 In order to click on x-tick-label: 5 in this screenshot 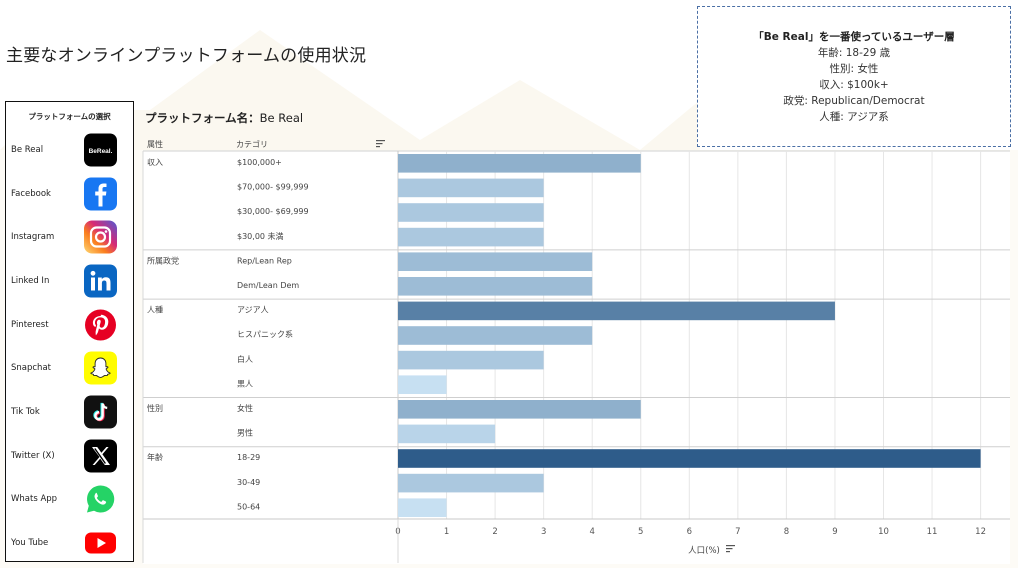, I will do `click(640, 532)`.